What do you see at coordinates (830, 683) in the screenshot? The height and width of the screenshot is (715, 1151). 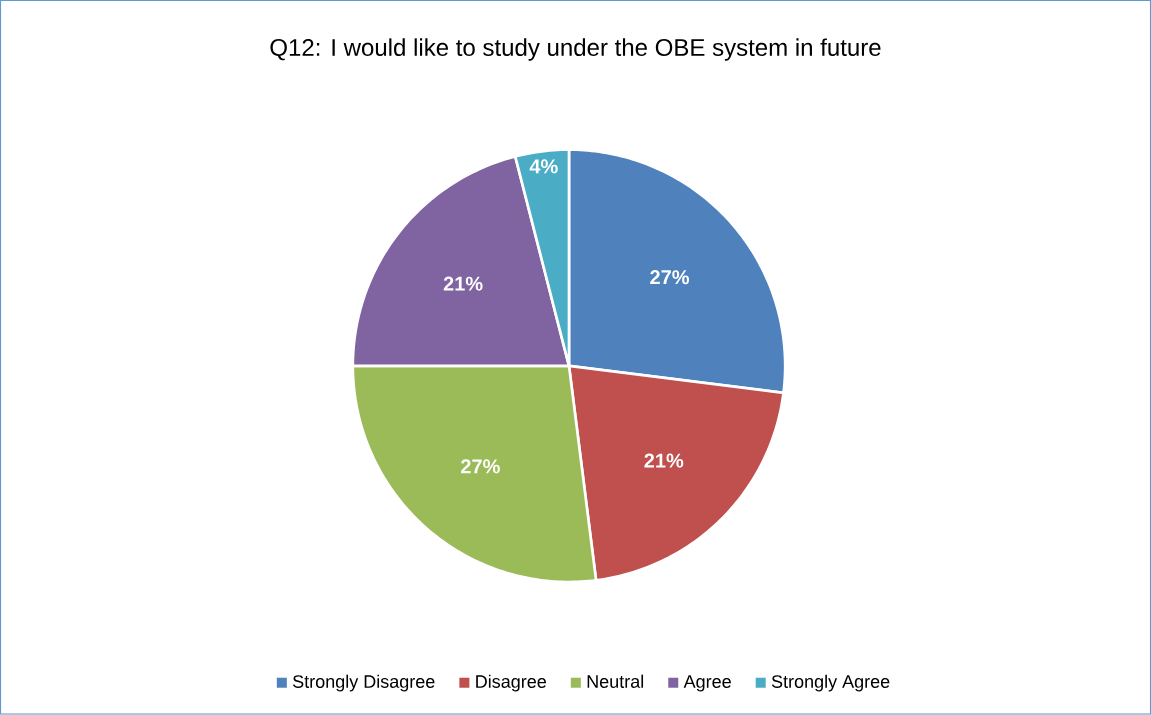 I see `legend-label: Strongly Agree` at bounding box center [830, 683].